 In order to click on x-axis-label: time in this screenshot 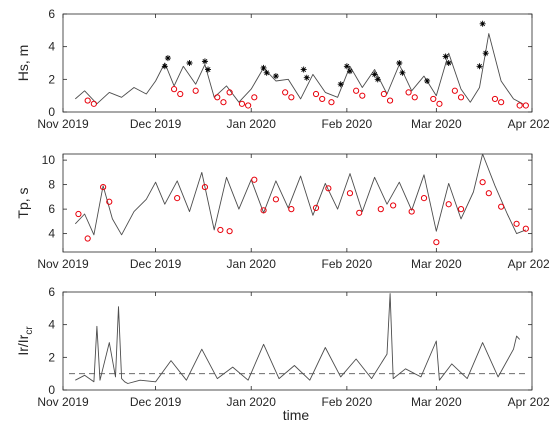, I will do `click(296, 415)`.